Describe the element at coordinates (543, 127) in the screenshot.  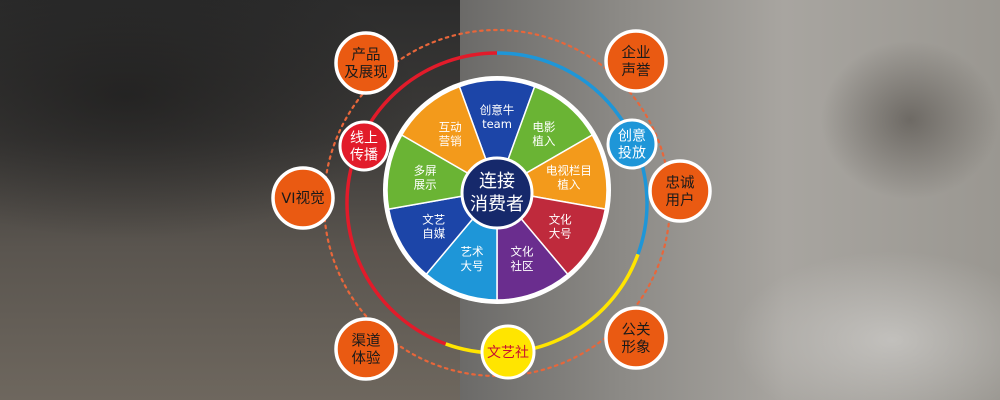
I see `wedge-label-2-line1: 电影` at that location.